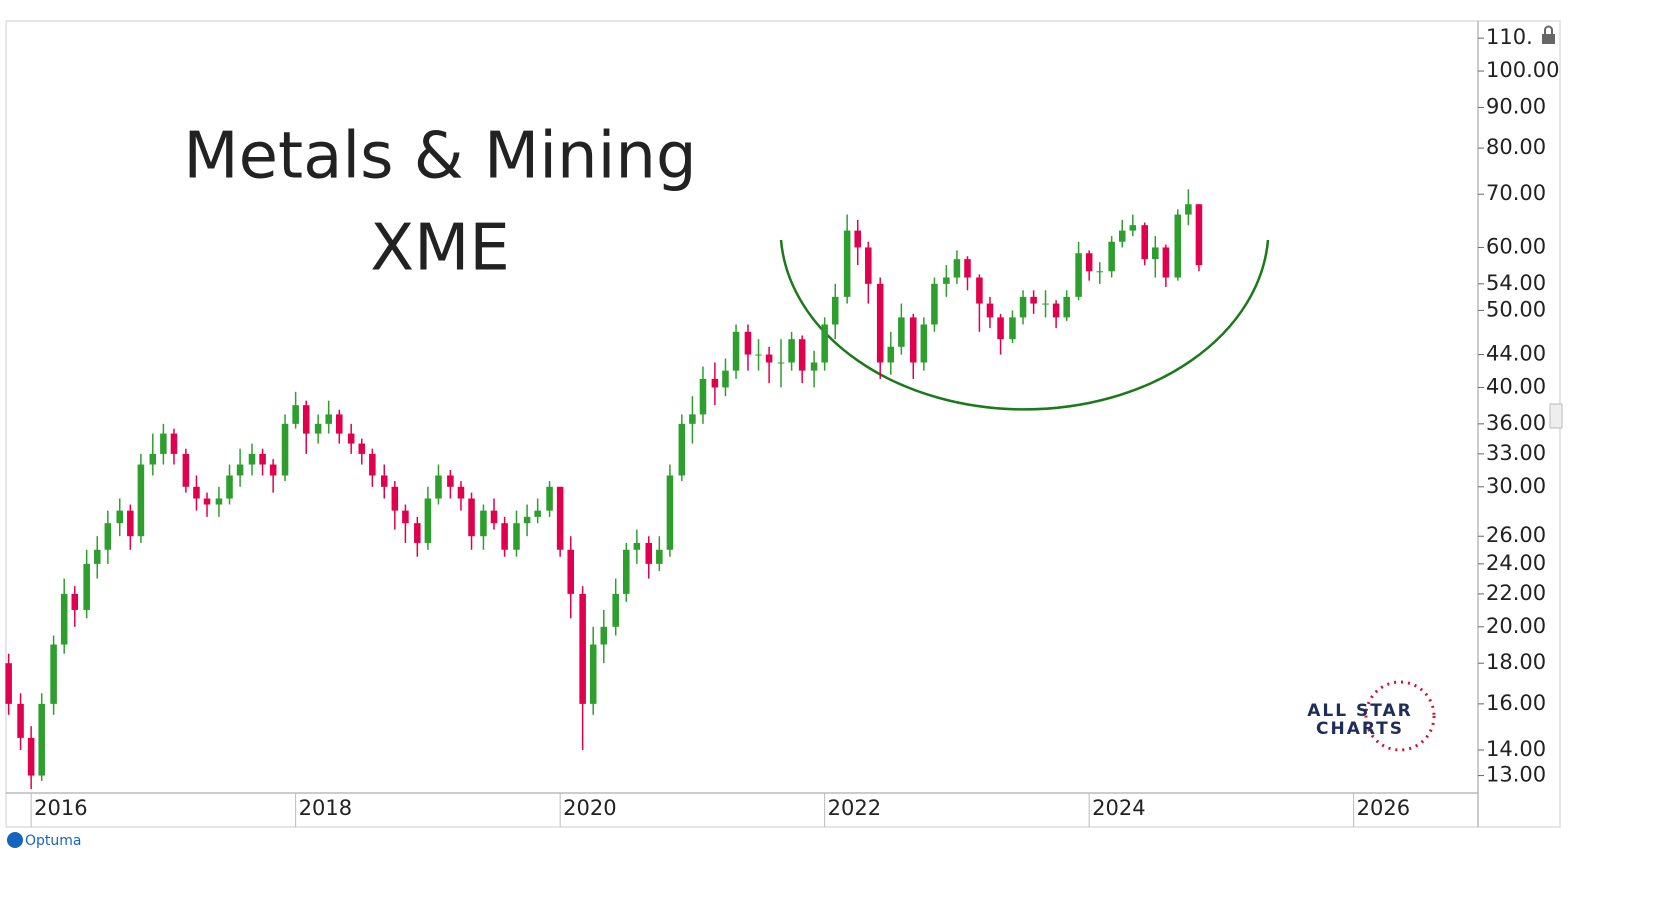 The image size is (1665, 902). Describe the element at coordinates (589, 808) in the screenshot. I see `x-tick-label: 2020` at that location.